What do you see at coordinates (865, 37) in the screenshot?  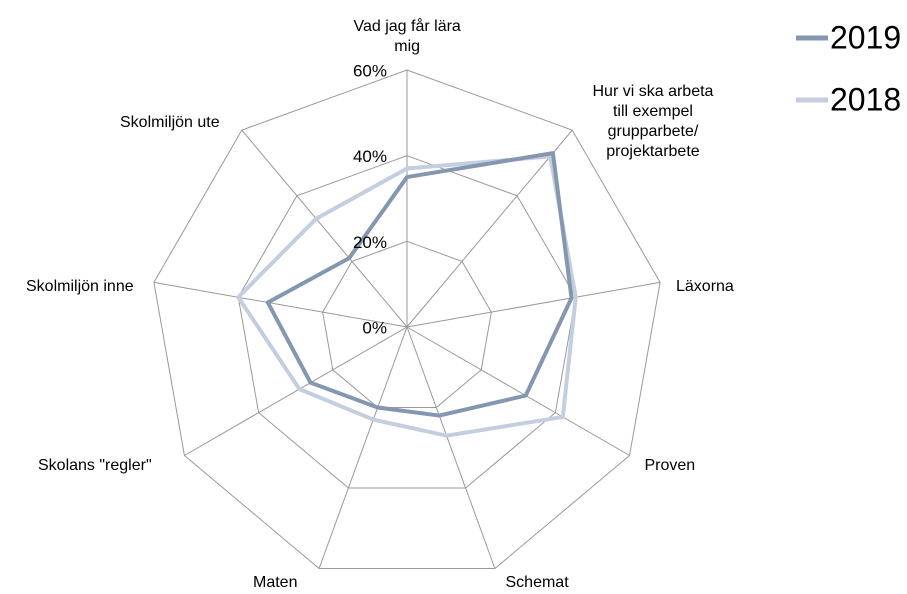 I see `legend-label: 2019` at bounding box center [865, 37].